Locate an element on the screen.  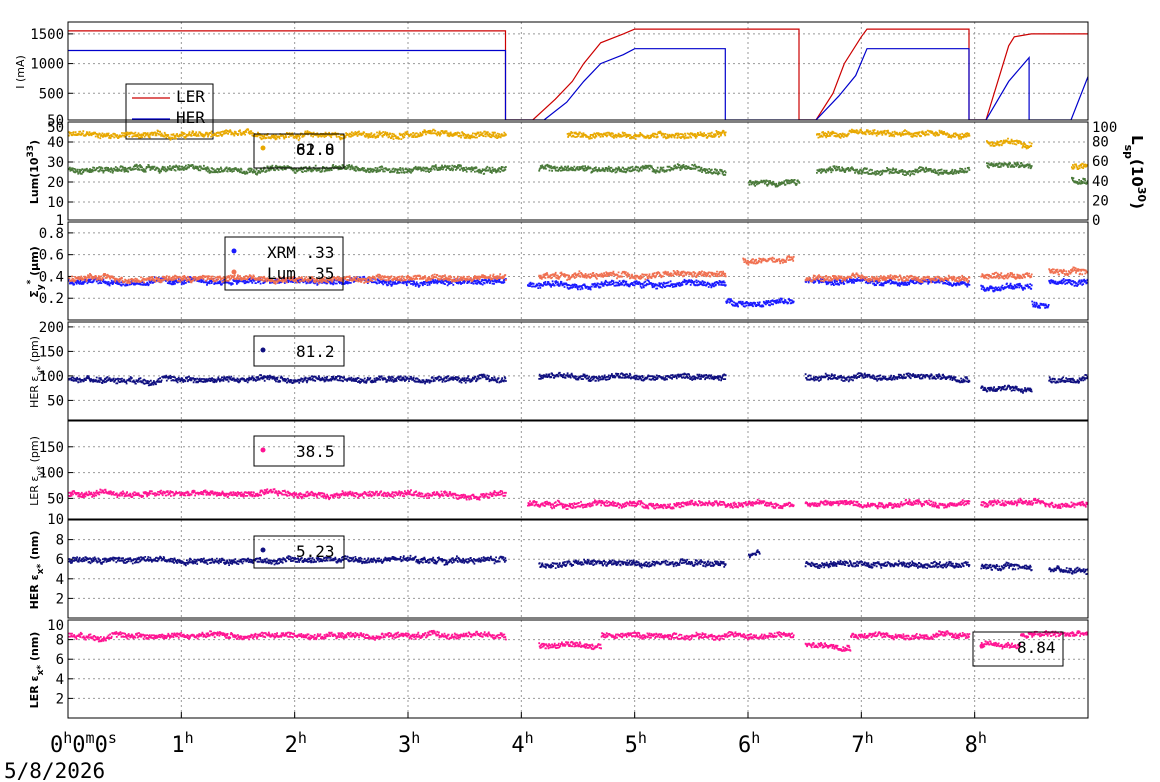
legend-value: Lum .35 is located at coordinates (300, 273).